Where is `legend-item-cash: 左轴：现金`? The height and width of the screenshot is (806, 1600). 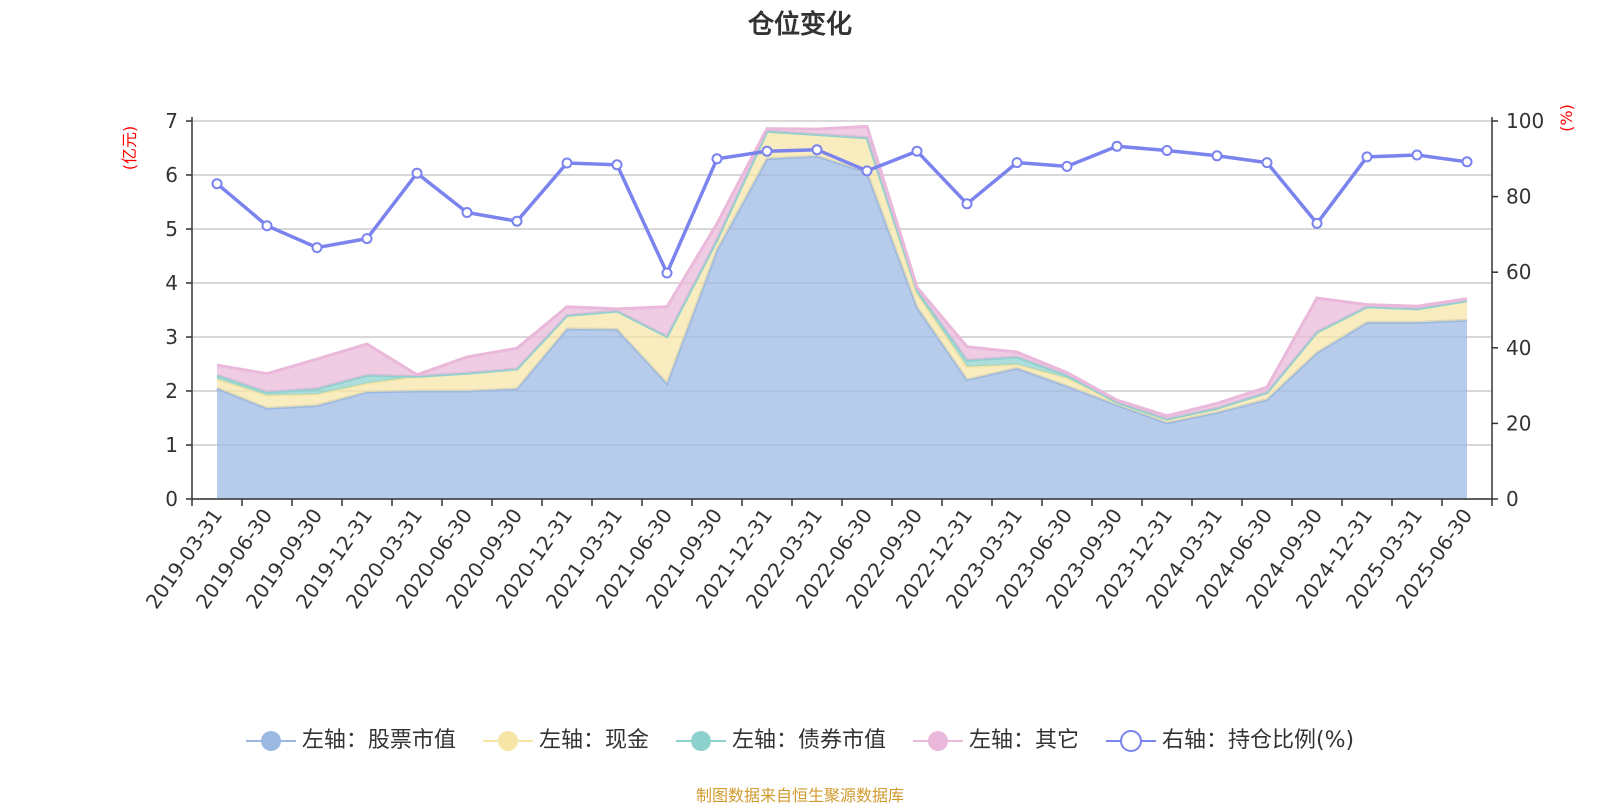
legend-item-cash: 左轴：现金 is located at coordinates (565, 738).